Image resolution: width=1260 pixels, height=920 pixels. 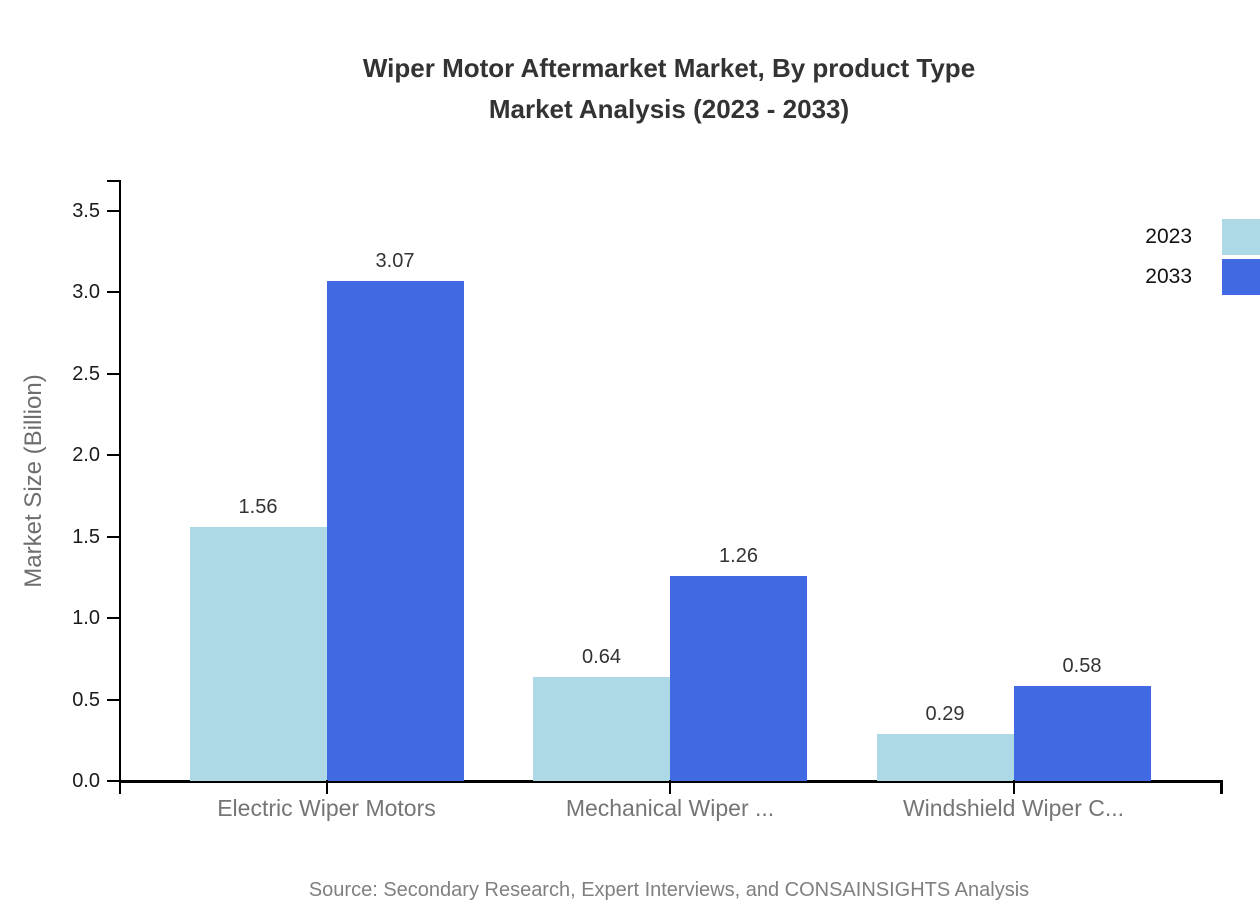 I want to click on legend-swatch-2023-icon, so click(x=1241, y=237).